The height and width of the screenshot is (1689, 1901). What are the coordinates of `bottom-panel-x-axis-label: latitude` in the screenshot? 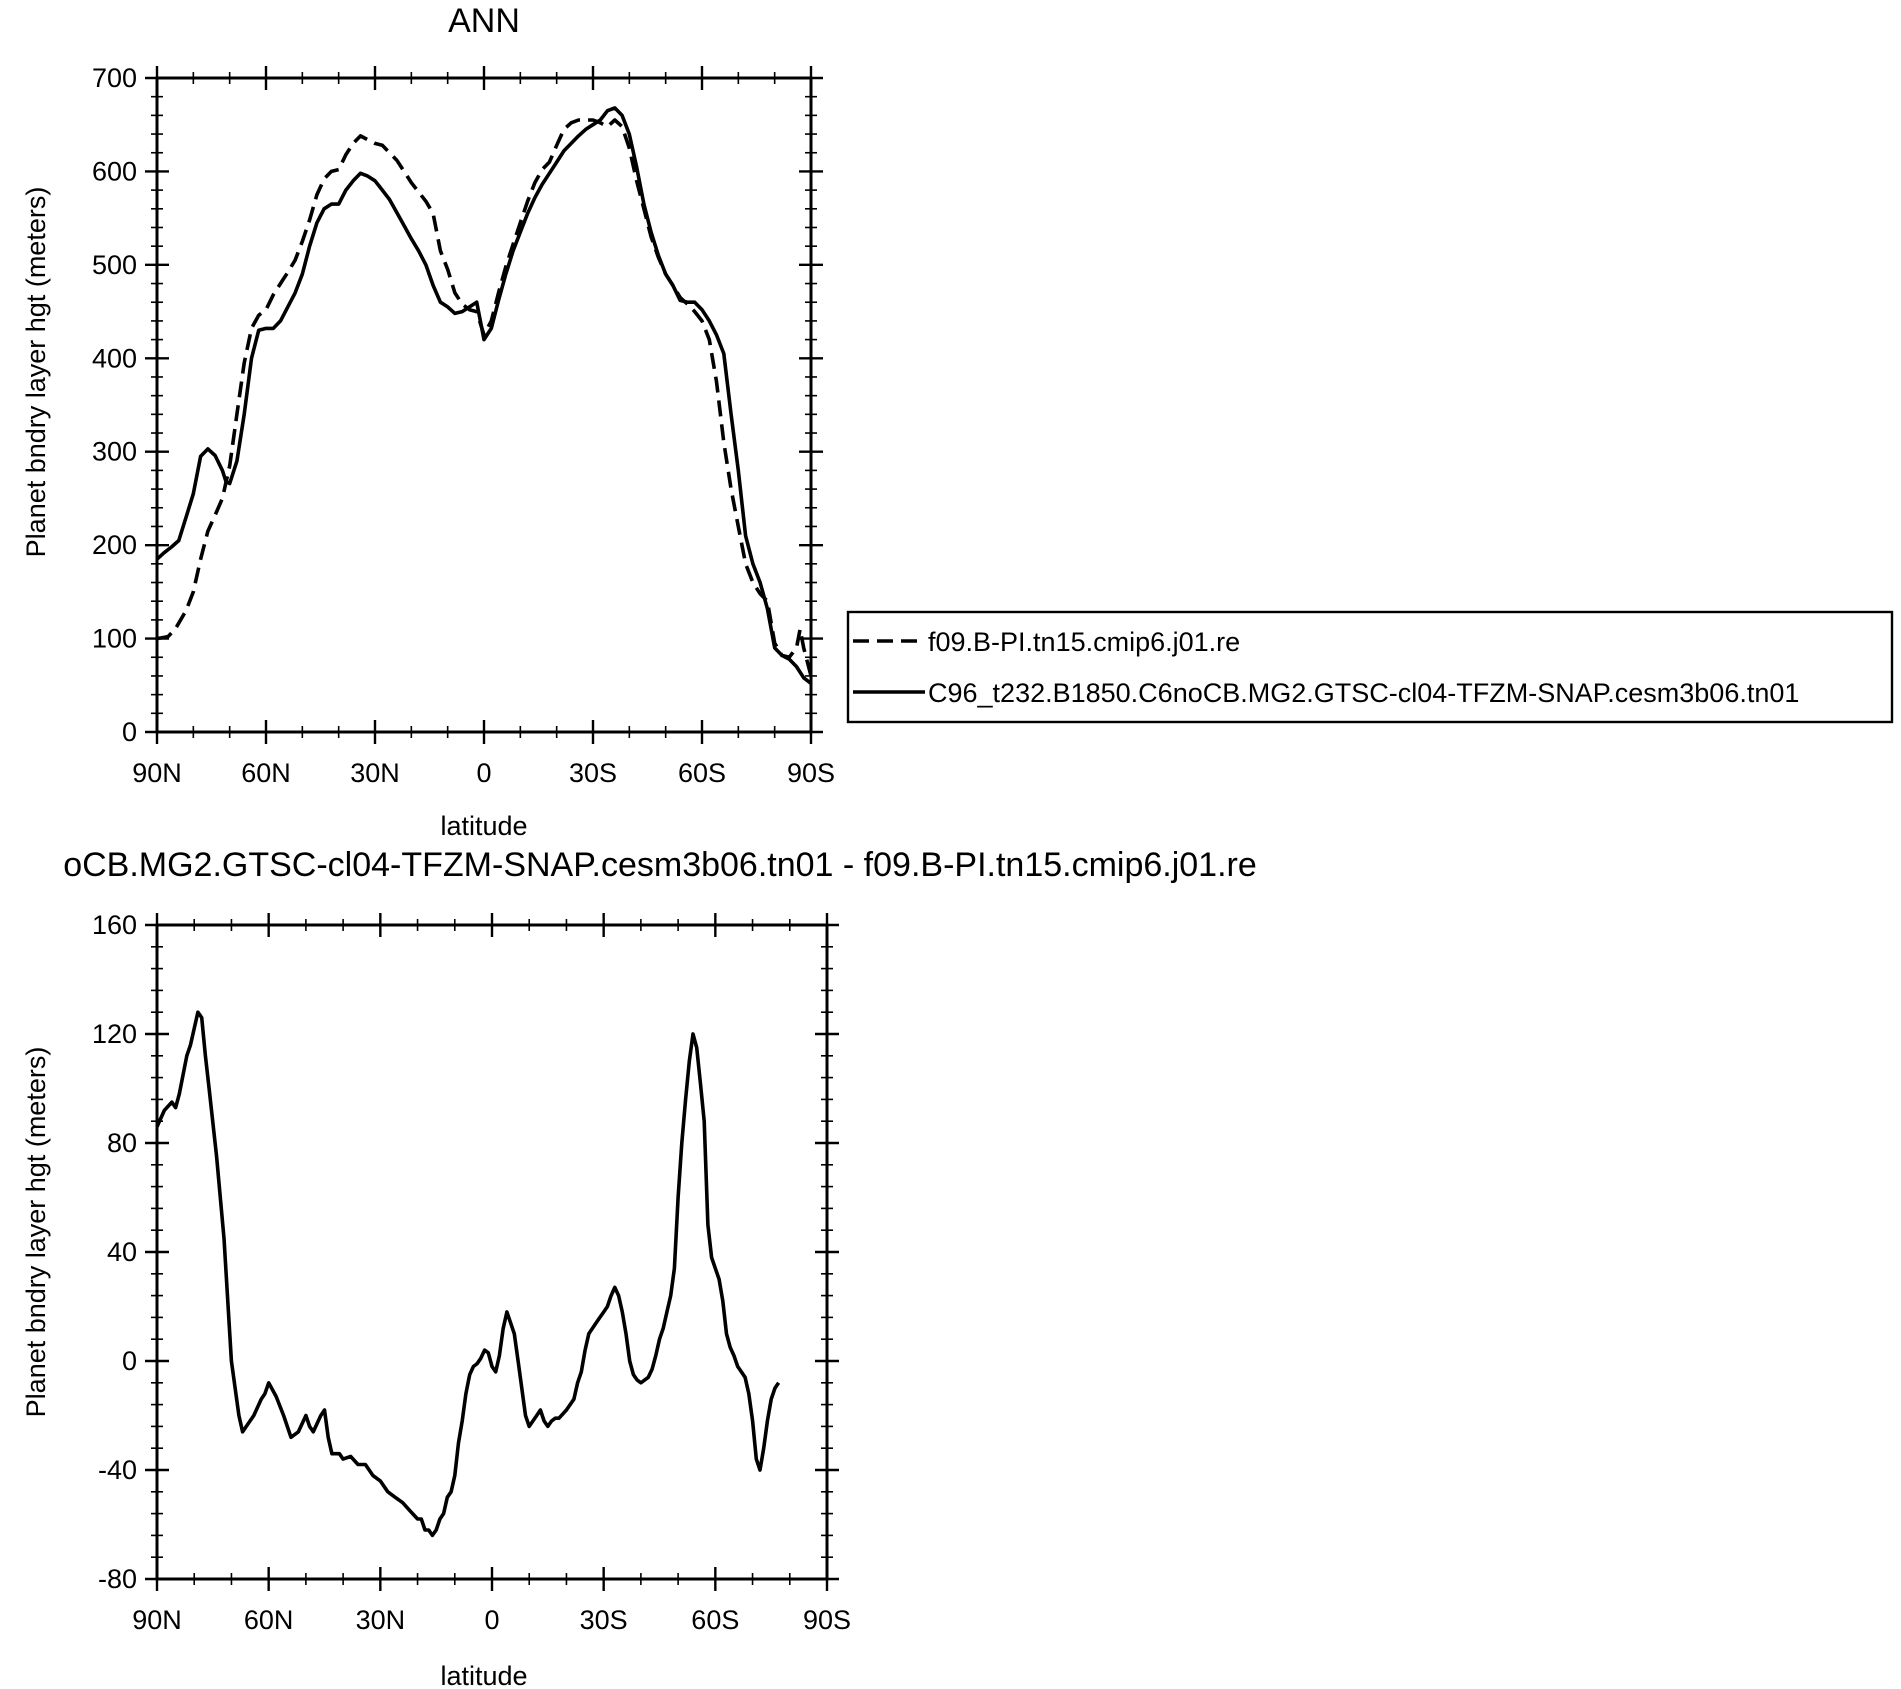 It's located at (483, 1675).